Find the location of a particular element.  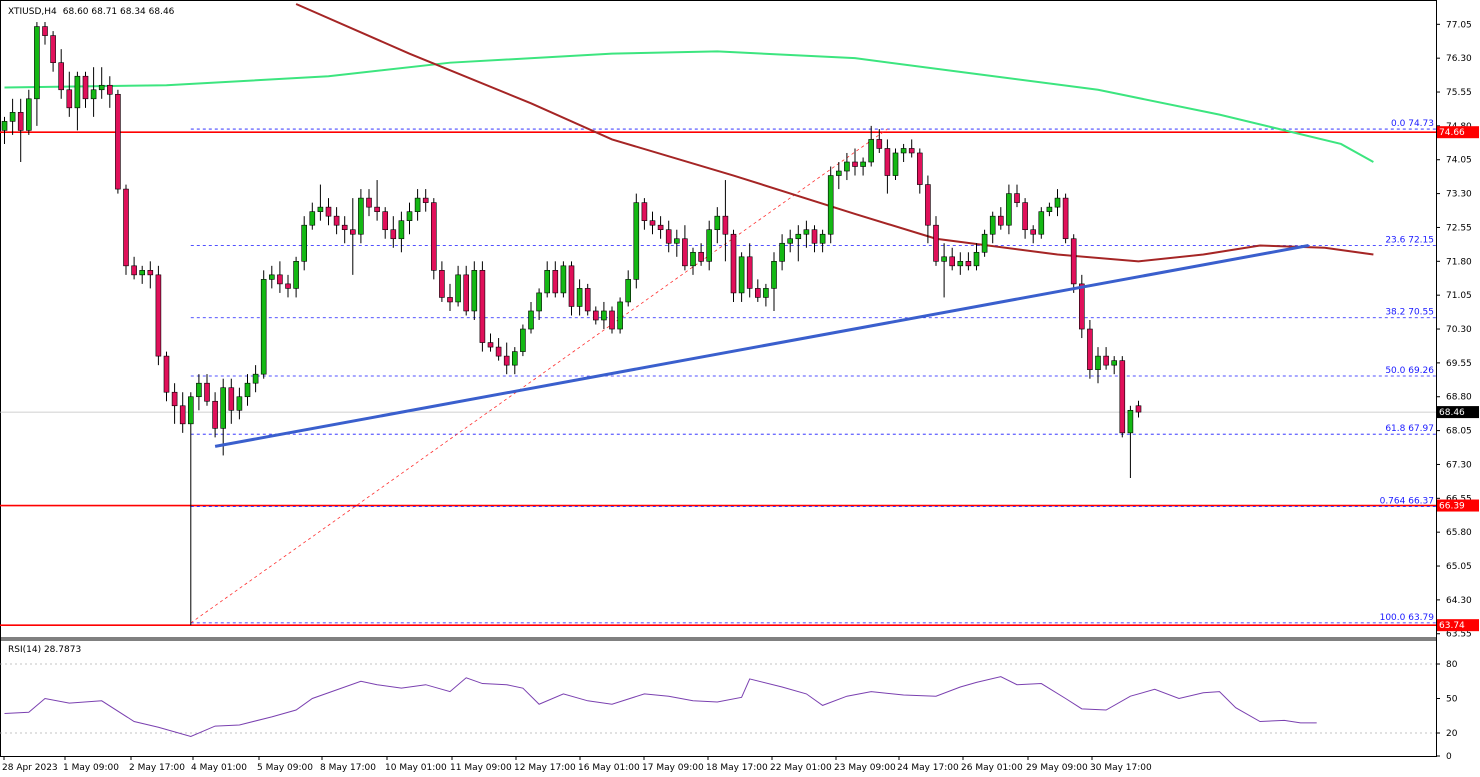

rsi-panel: 80 50 20 0 is located at coordinates (729, 711).